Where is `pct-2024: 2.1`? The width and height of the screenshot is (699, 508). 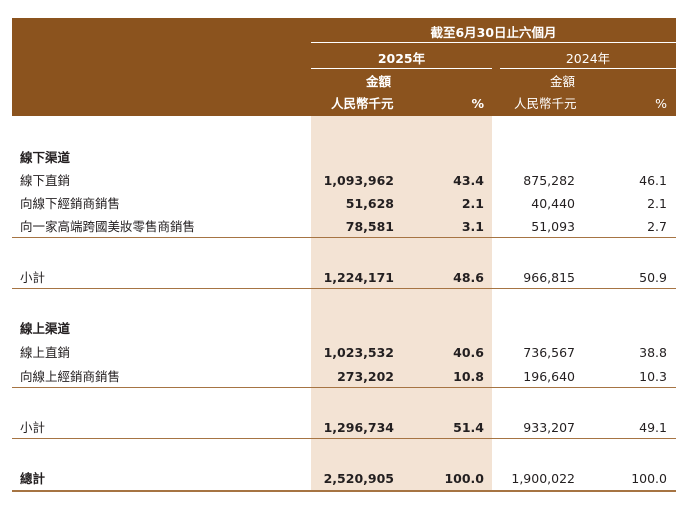 pct-2024: 2.1 is located at coordinates (657, 203).